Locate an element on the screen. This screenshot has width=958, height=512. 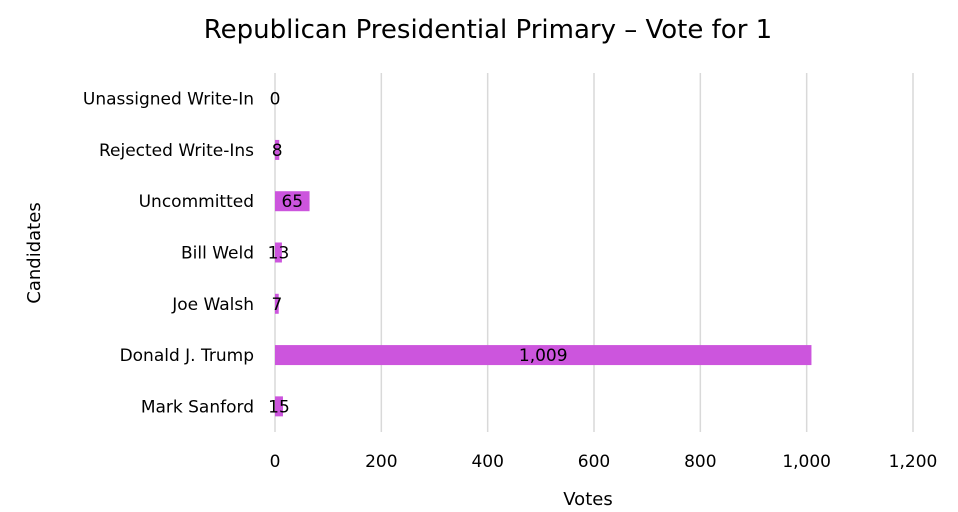
data-label: 13 is located at coordinates (279, 254).